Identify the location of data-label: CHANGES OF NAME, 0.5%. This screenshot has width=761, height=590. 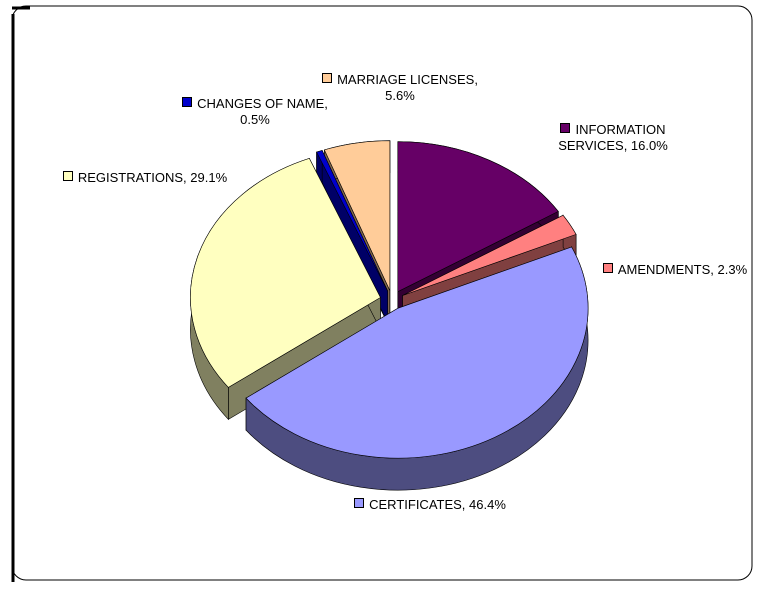
(255, 112).